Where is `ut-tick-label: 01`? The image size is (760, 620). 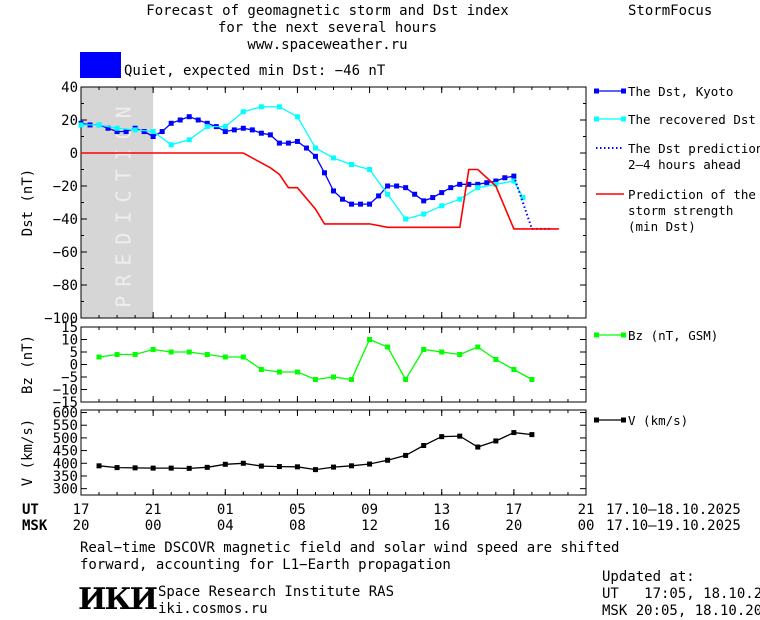
ut-tick-label: 01 is located at coordinates (225, 510).